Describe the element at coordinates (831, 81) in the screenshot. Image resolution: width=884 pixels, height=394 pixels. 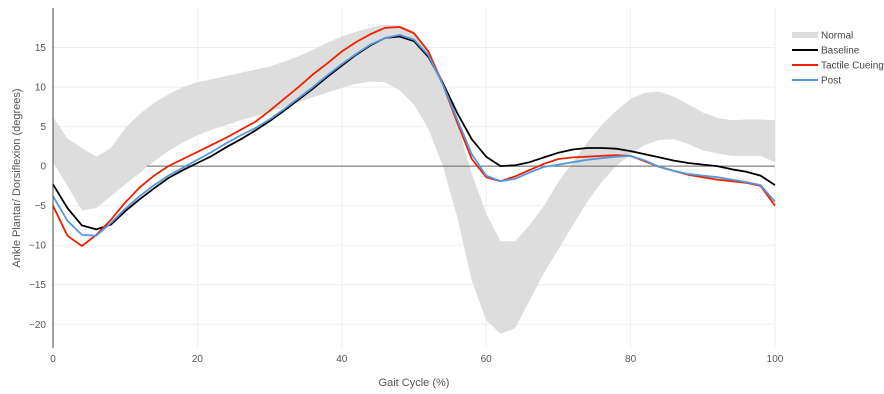
I see `legend-label: Post` at that location.